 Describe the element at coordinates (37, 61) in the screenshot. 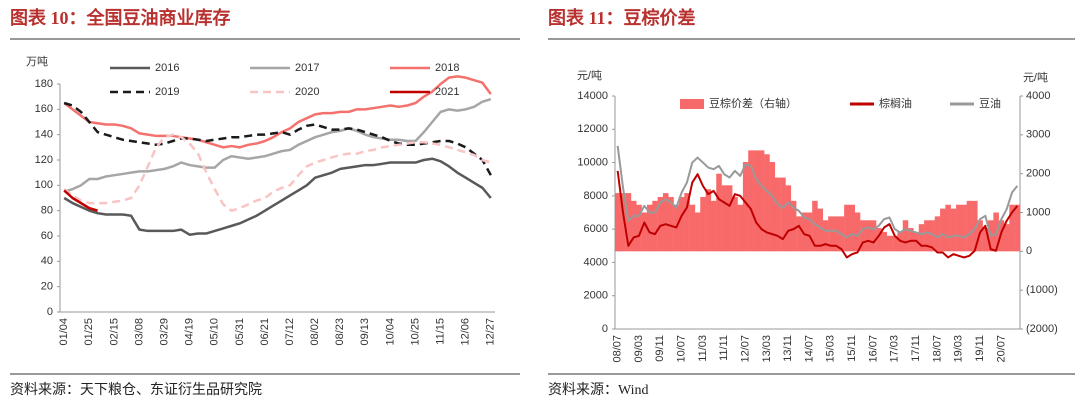

I see `y-axis-label: 万吨` at that location.